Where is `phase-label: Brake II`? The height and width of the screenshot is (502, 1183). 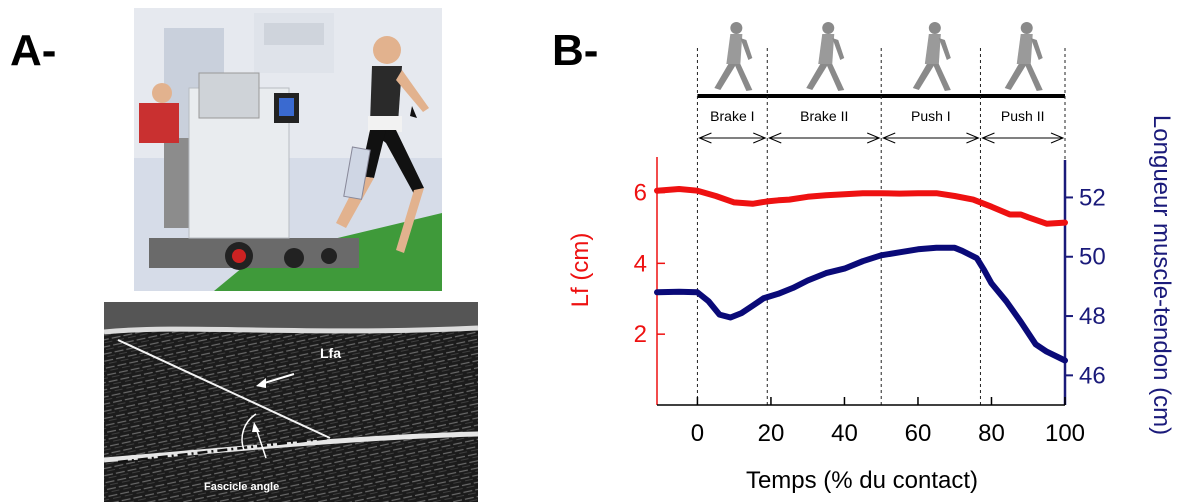
phase-label: Brake II is located at coordinates (824, 116).